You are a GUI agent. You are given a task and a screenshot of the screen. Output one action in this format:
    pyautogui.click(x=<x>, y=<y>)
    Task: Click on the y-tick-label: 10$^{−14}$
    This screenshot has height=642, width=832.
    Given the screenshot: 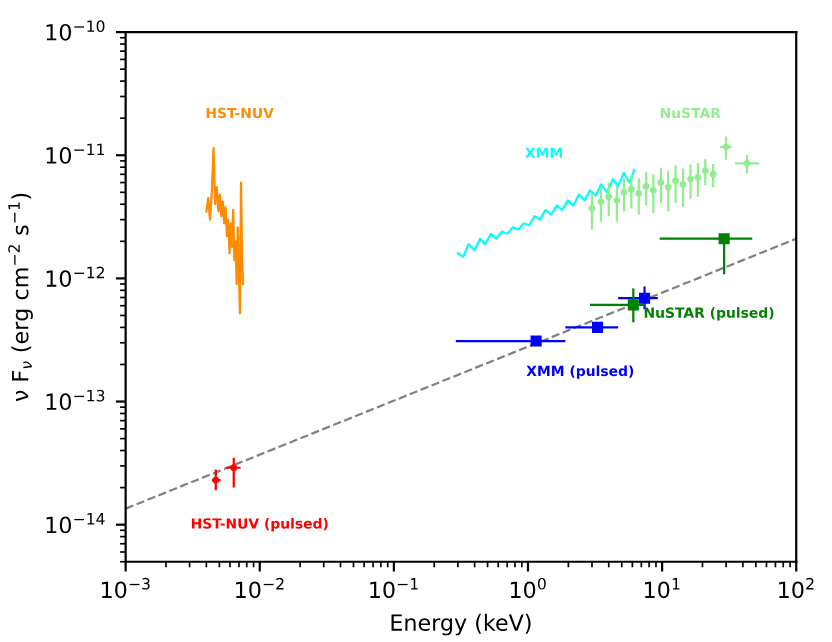 What is the action you would take?
    pyautogui.click(x=75, y=523)
    